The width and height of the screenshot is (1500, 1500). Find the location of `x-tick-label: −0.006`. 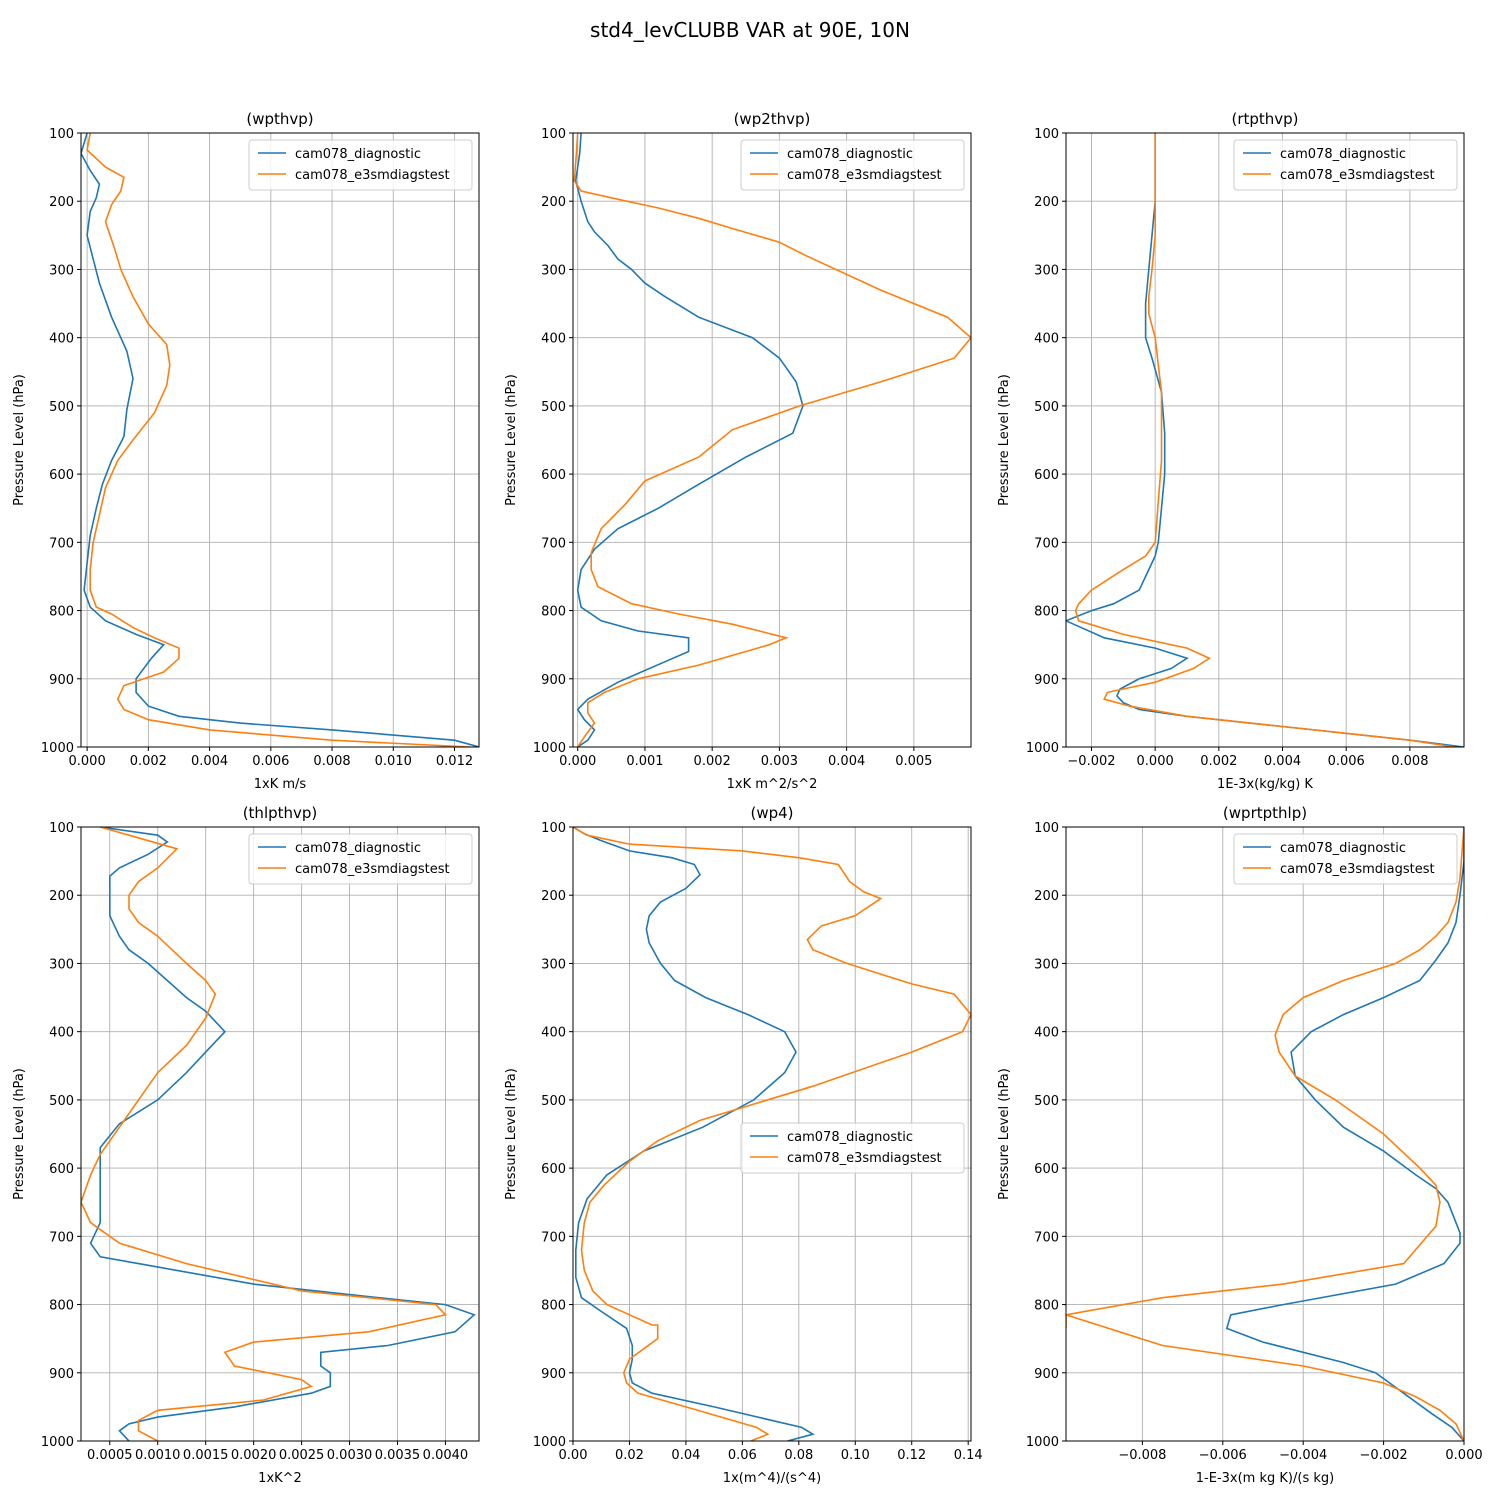

x-tick-label: −0.006 is located at coordinates (1223, 1455).